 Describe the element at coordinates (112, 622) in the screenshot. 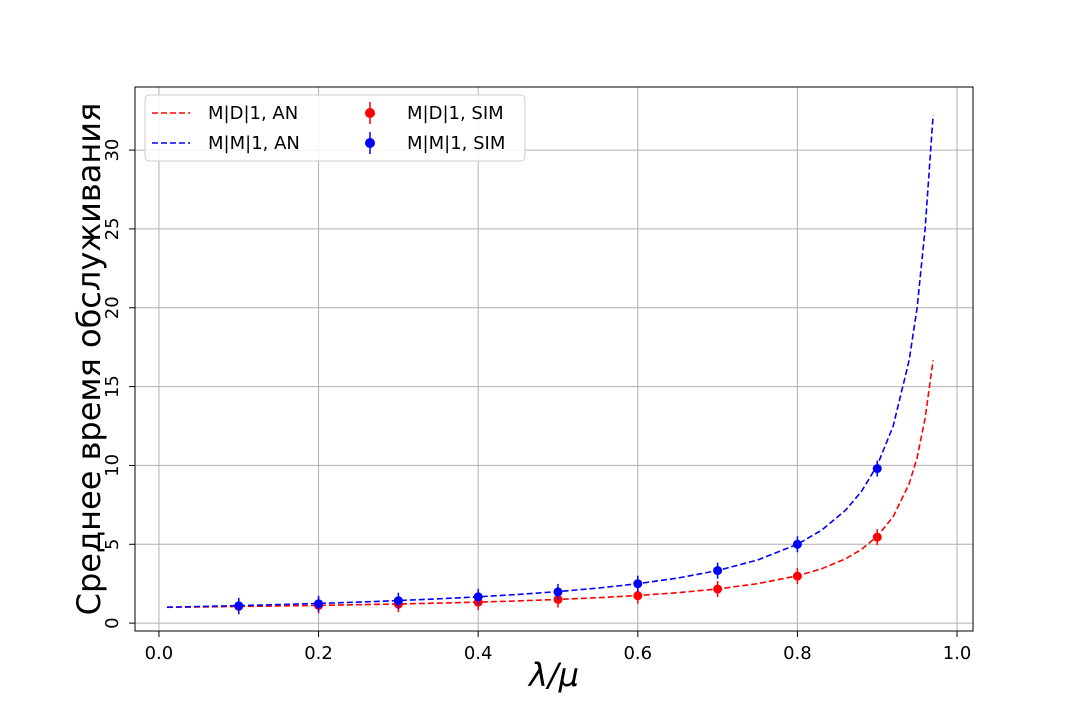

I see `y-tick-label: 0` at that location.